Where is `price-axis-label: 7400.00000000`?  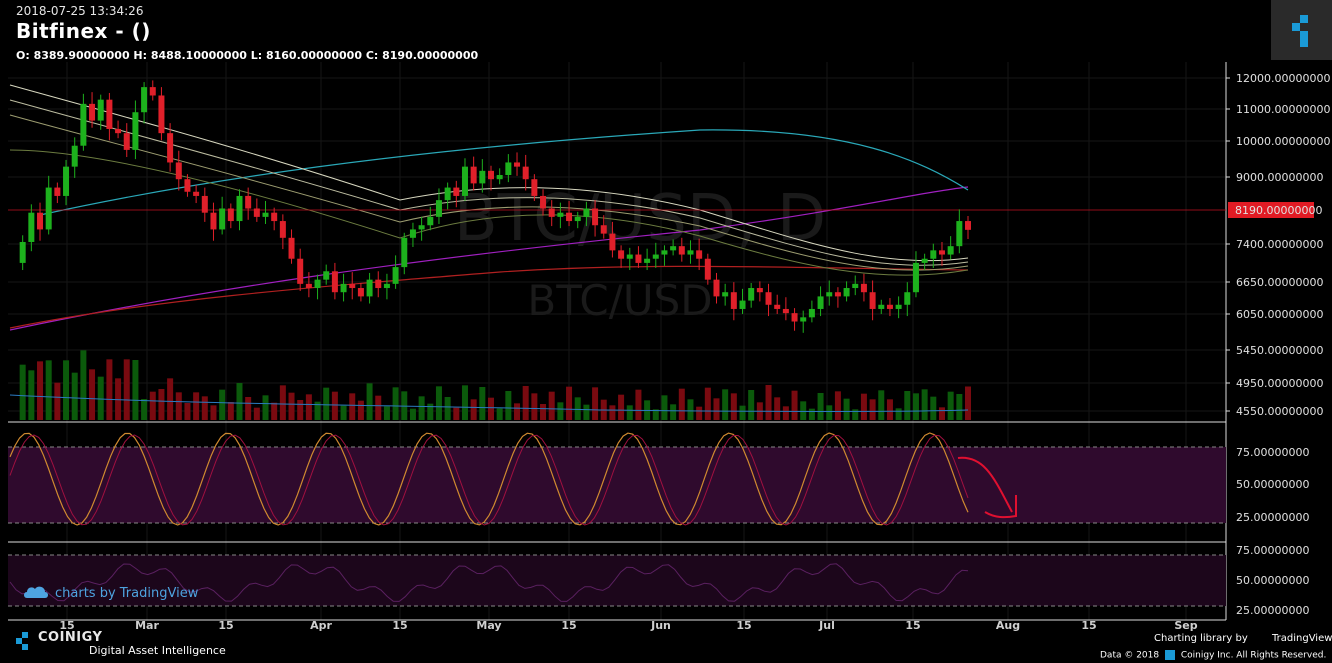
price-axis-label: 7400.00000000 is located at coordinates (1279, 244).